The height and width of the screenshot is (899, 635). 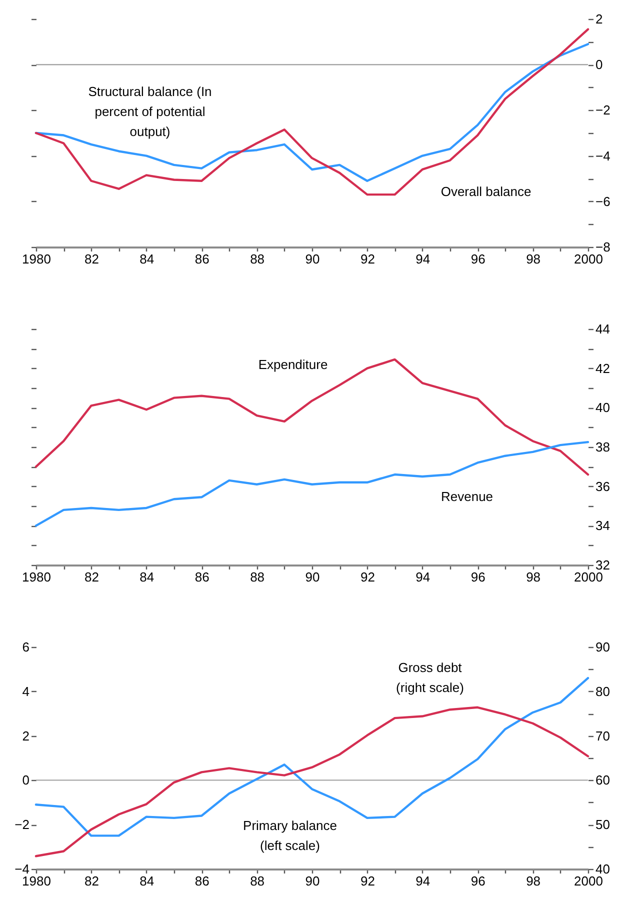 I want to click on series-label: Overall balance, so click(x=486, y=191).